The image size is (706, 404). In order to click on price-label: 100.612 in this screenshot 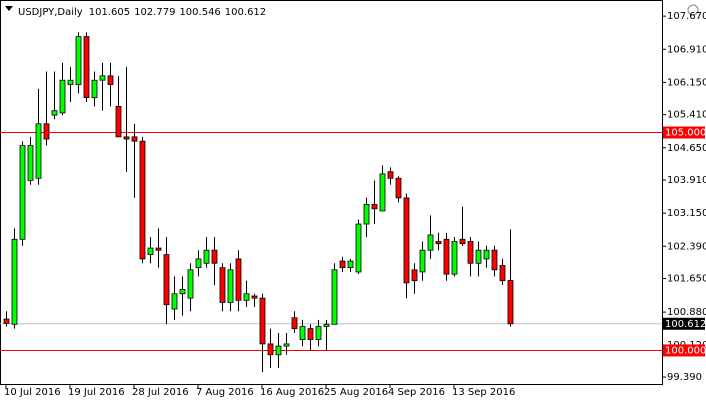, I will do `click(685, 324)`.